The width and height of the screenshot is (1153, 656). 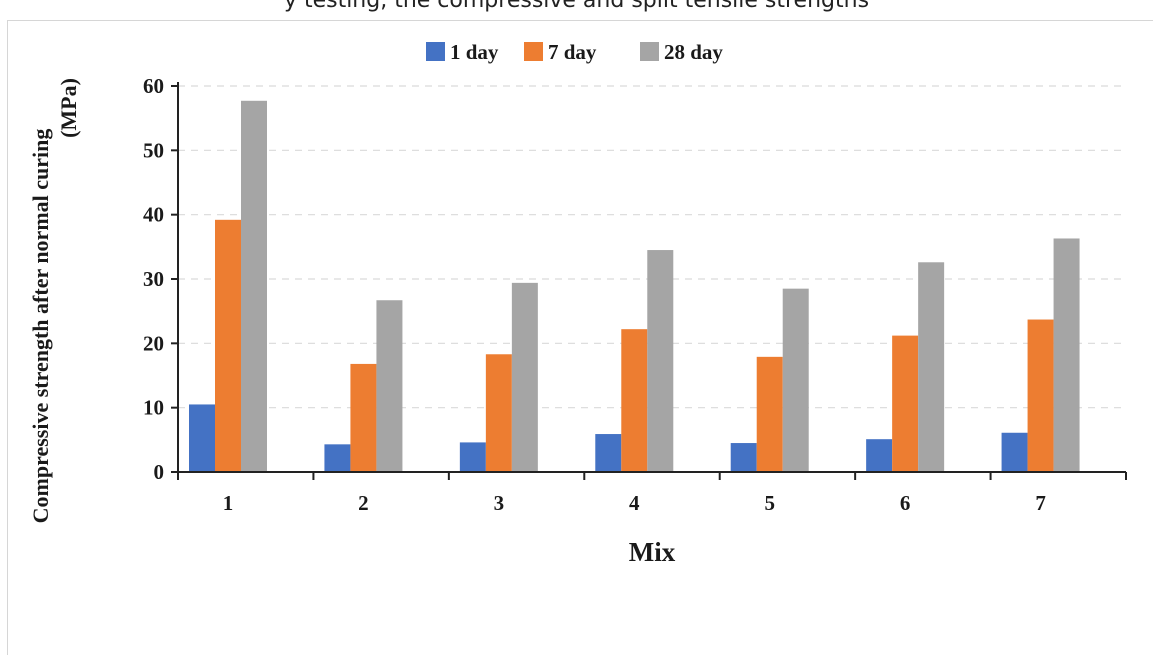 I want to click on y-tick-labels: 0 10 20 30 40 50 60, so click(x=160, y=279).